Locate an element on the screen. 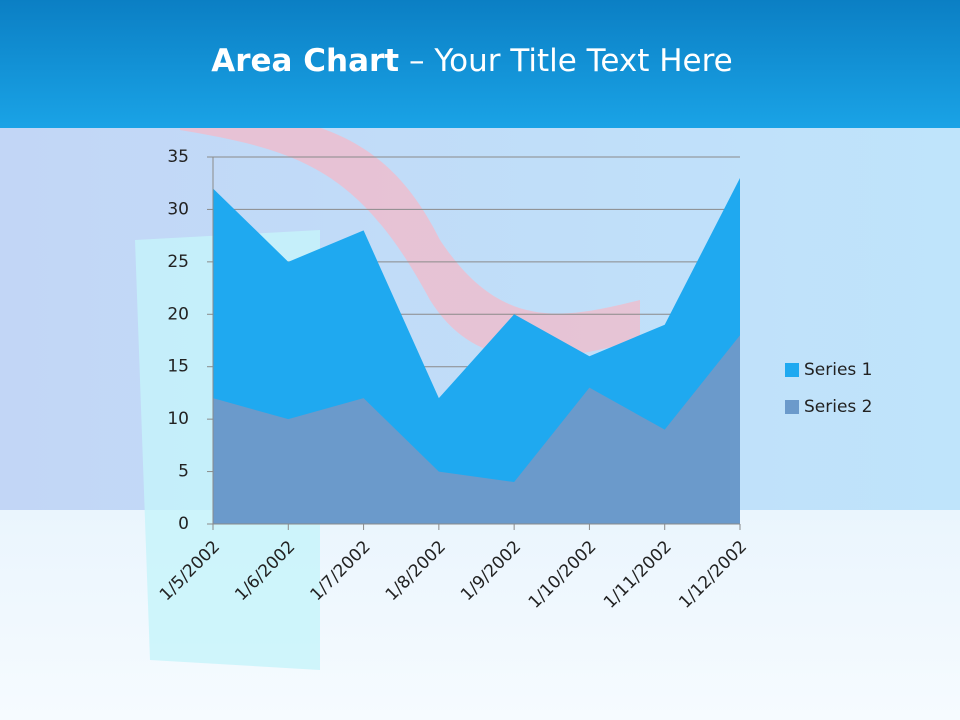 This screenshot has height=720, width=960. title-text: – Your Title Text Here is located at coordinates (571, 61).